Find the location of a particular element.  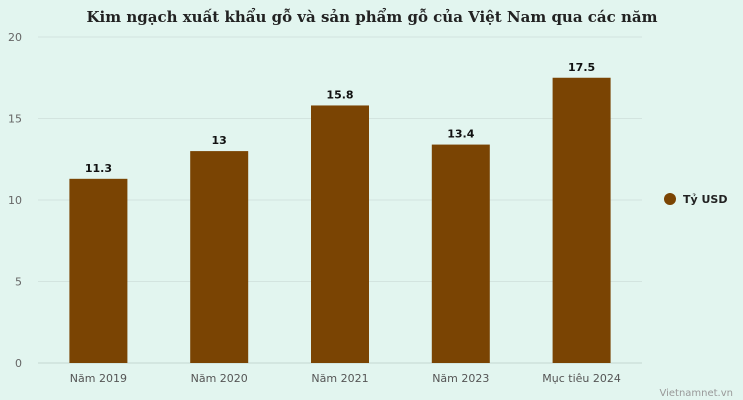

x-tick-label: Năm 2023 is located at coordinates (460, 378).